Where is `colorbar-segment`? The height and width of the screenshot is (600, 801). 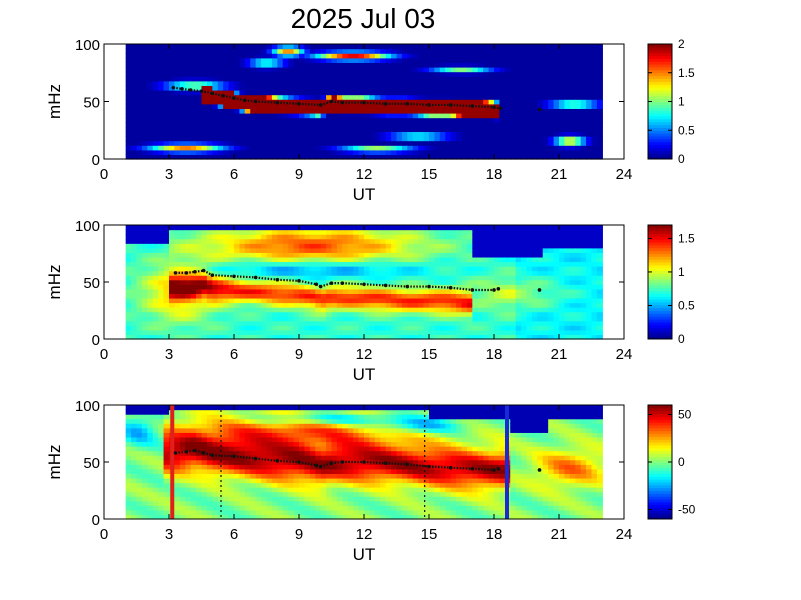 colorbar-segment is located at coordinates (660, 269).